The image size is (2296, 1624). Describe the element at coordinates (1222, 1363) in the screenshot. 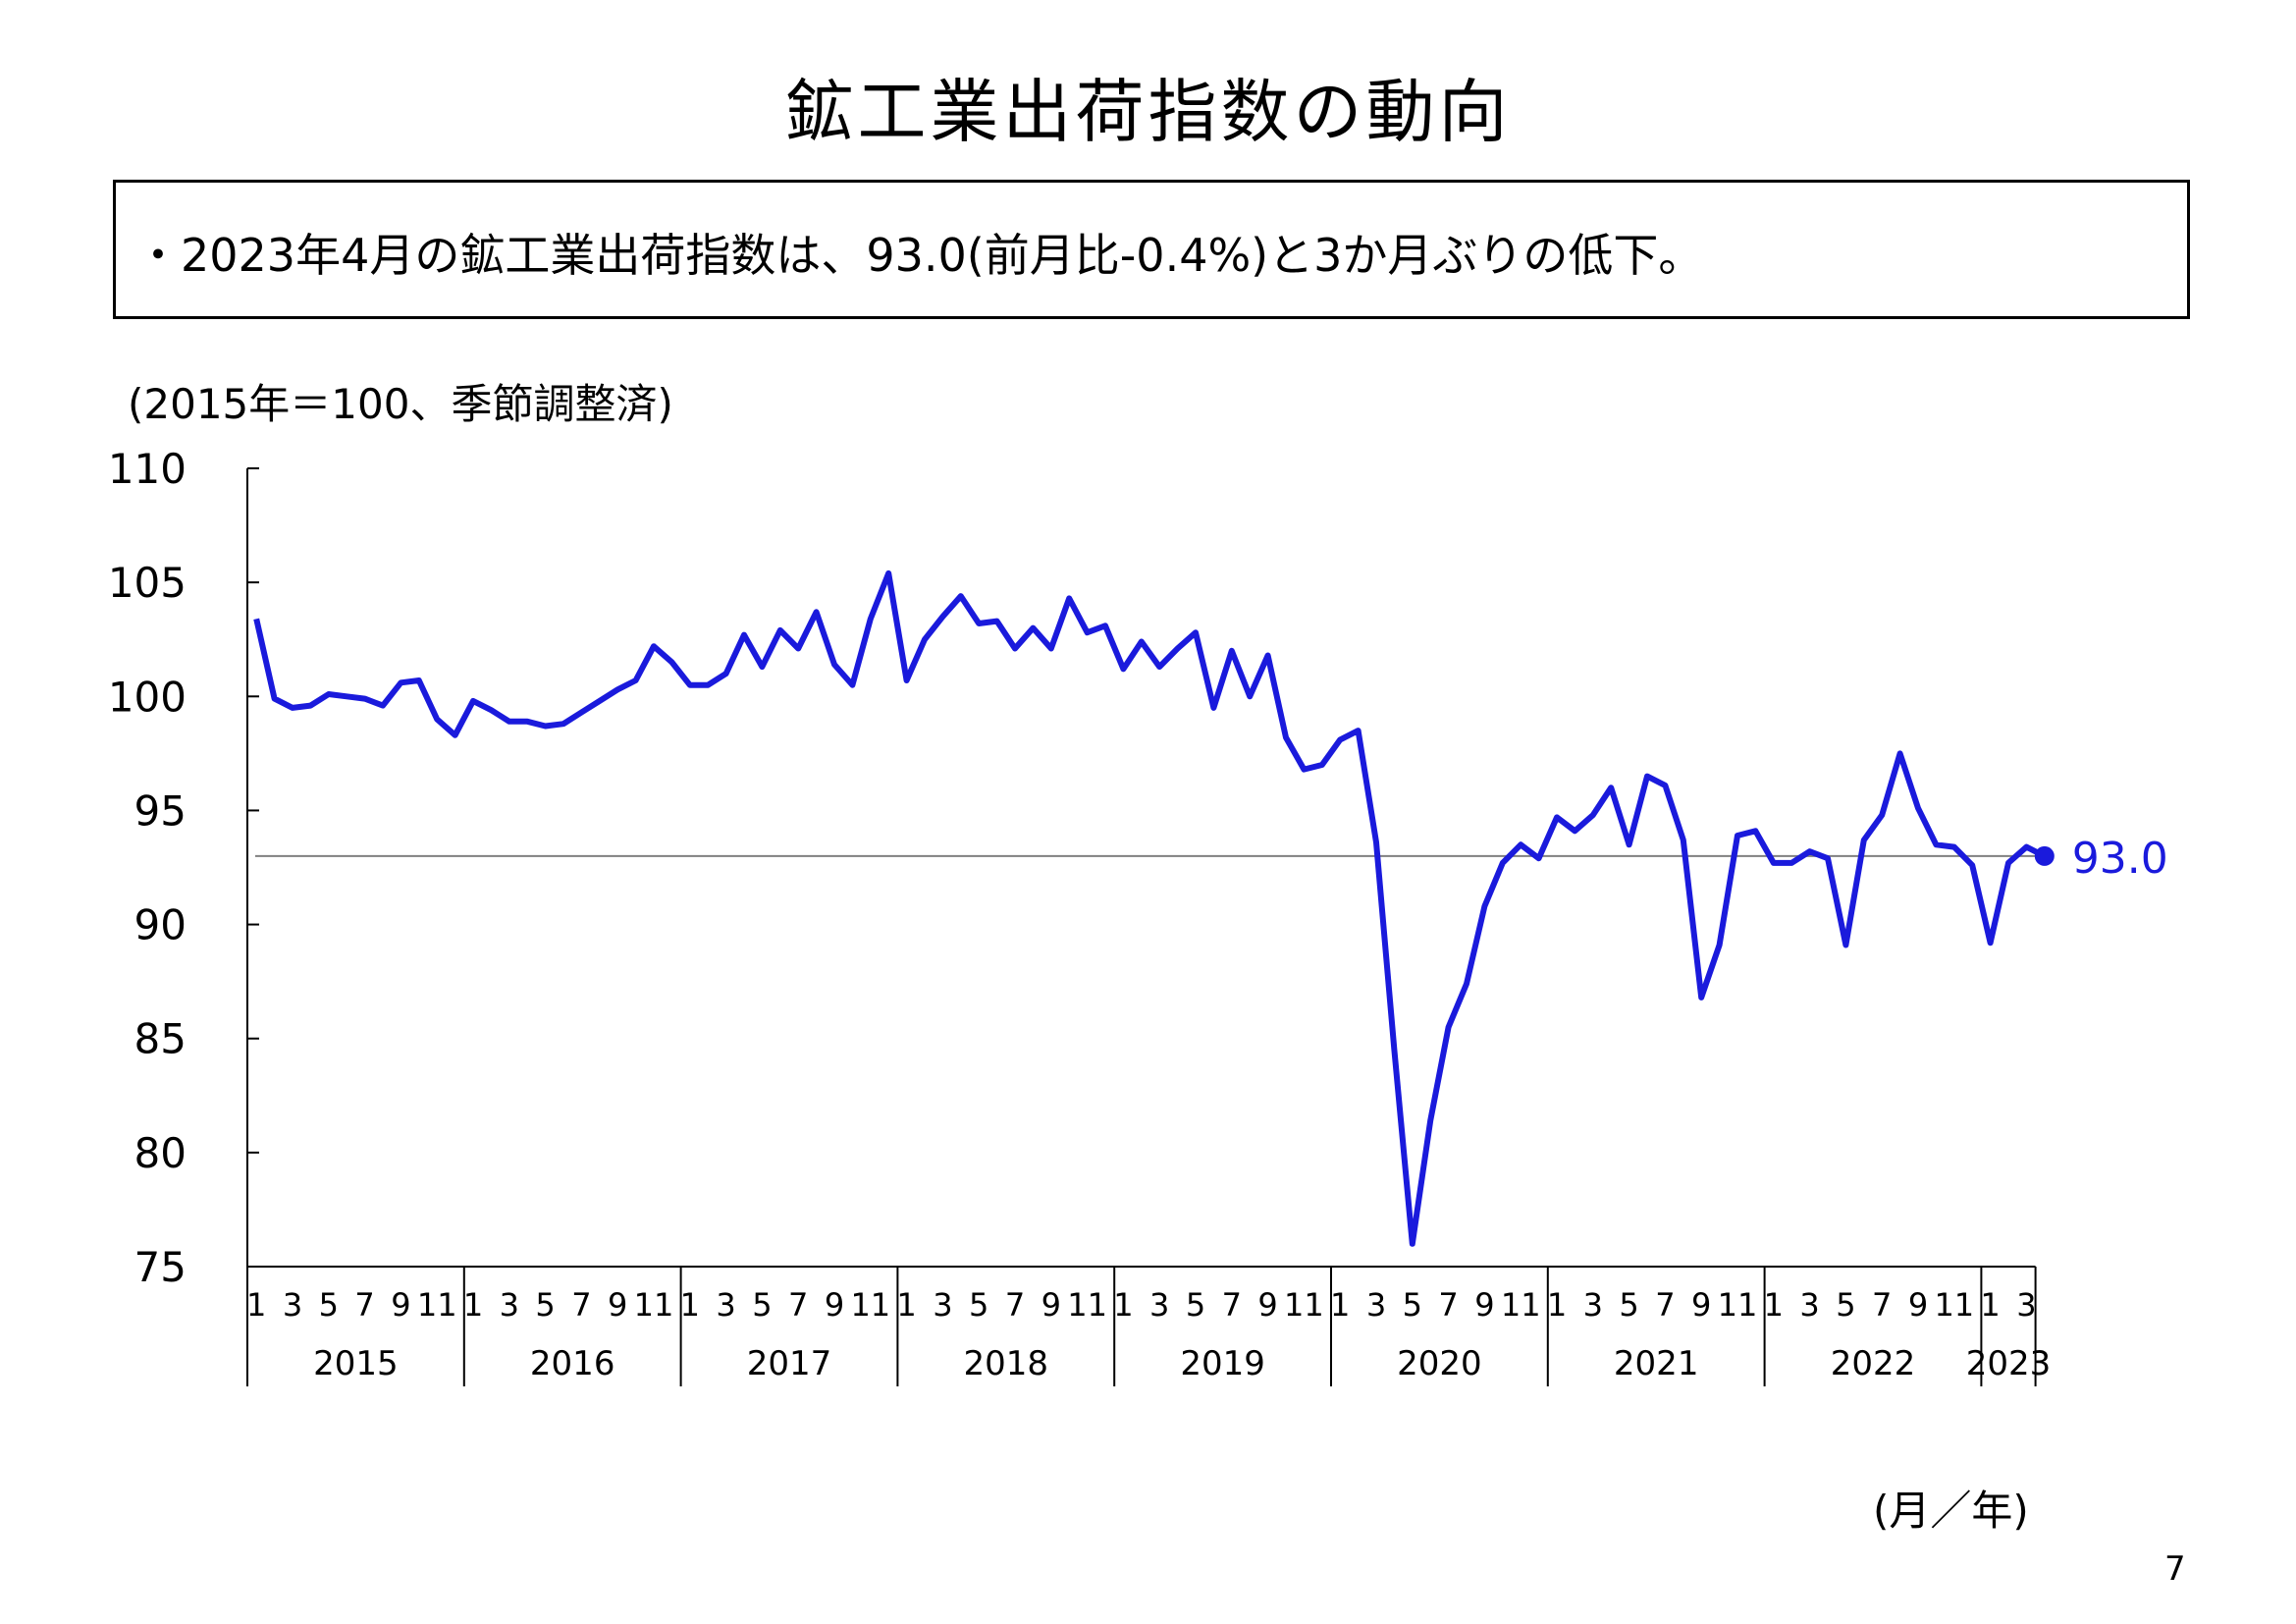

I see `year-label: 2019` at that location.